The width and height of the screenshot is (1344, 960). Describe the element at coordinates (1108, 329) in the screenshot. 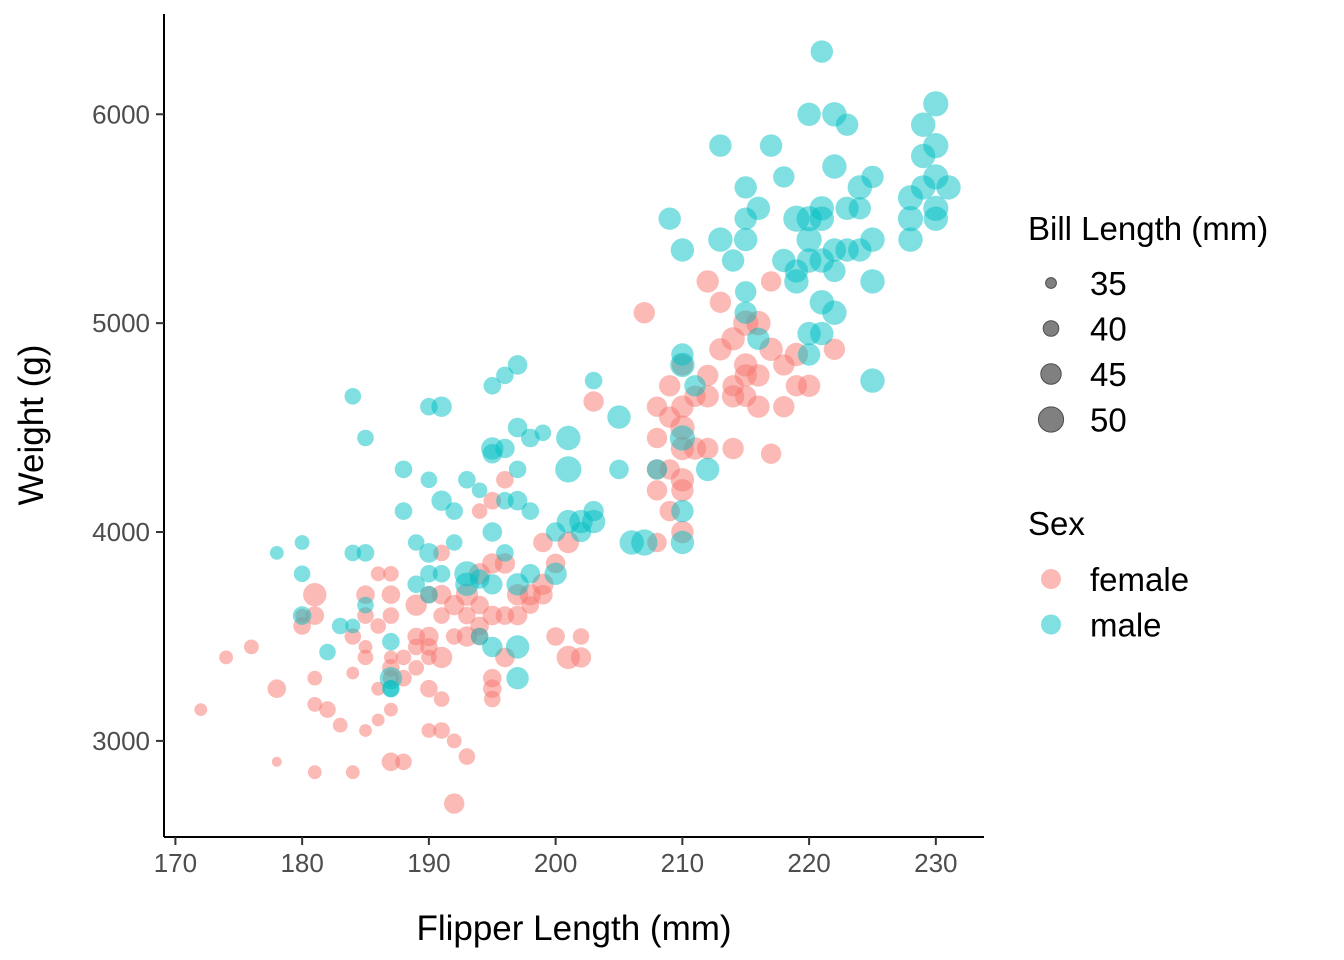

I see `size-legend-label: 40` at that location.